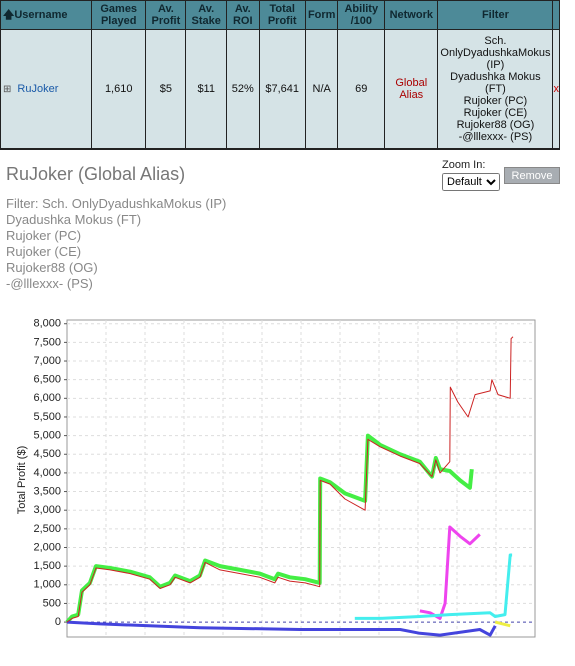  I want to click on column-header: Av. Stake, so click(206, 15).